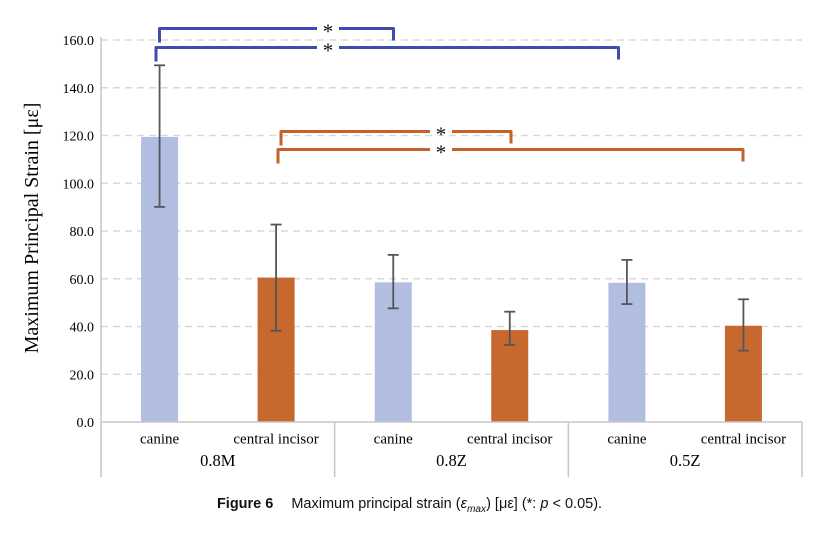 The image size is (819, 535). Describe the element at coordinates (513, 504) in the screenshot. I see `caption-part: ) [με] (*:` at that location.